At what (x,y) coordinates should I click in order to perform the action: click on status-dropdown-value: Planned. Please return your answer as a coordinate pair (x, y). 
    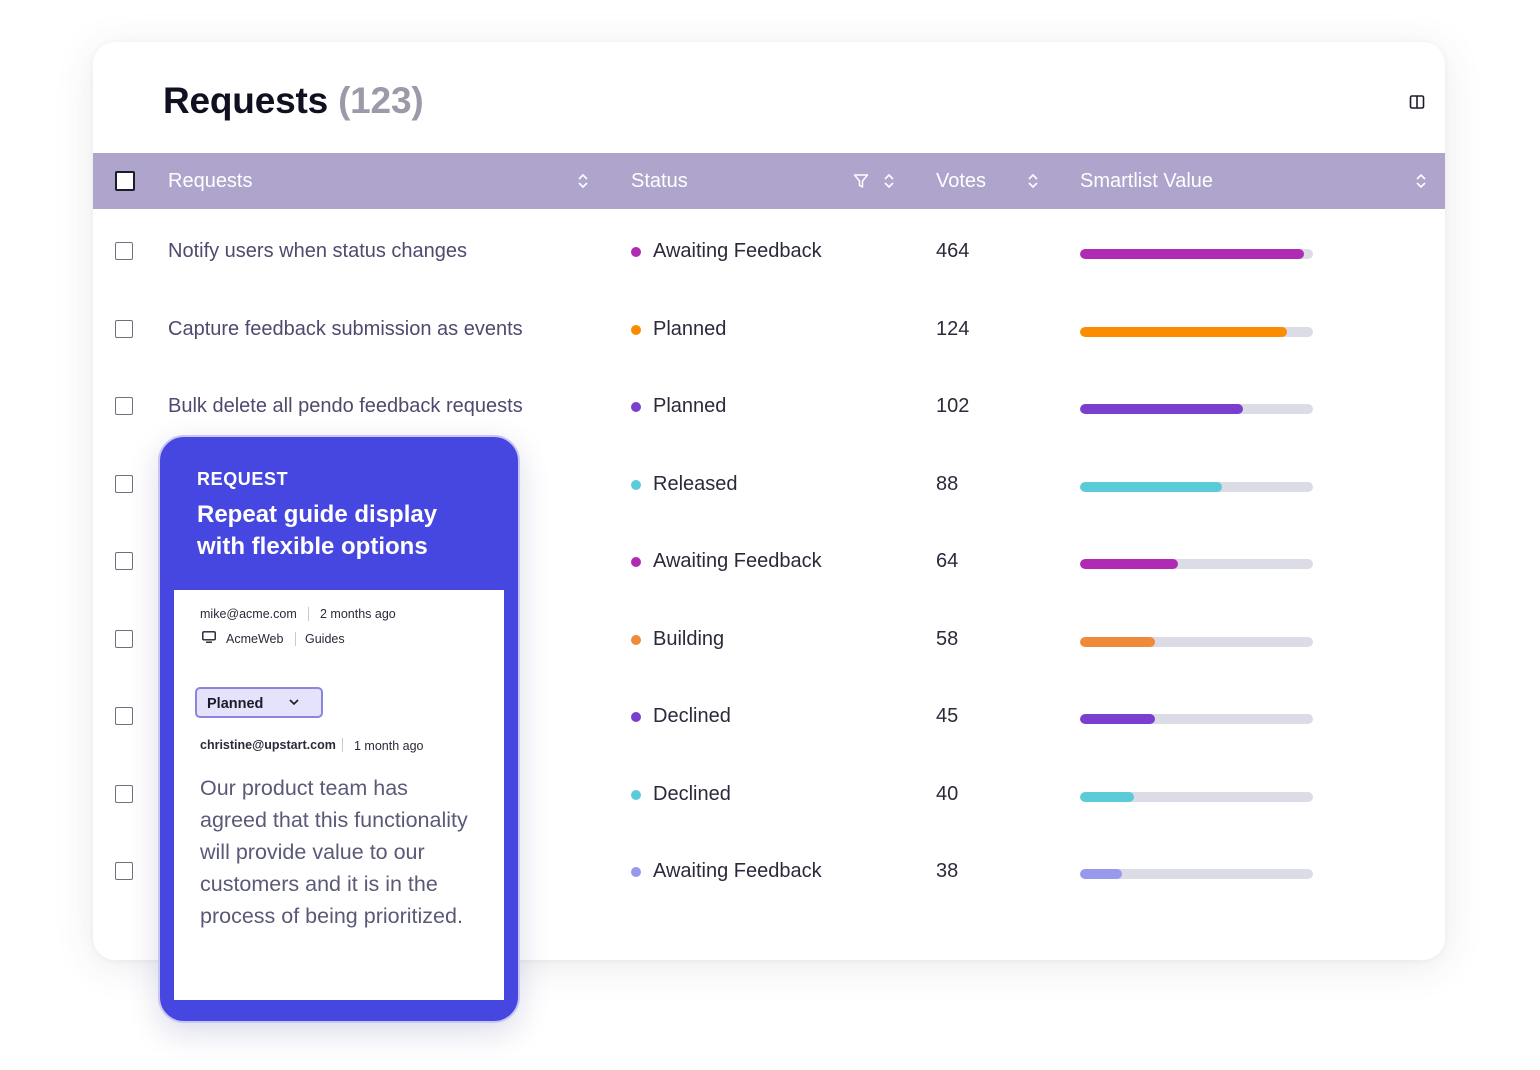
    Looking at the image, I should click on (235, 704).